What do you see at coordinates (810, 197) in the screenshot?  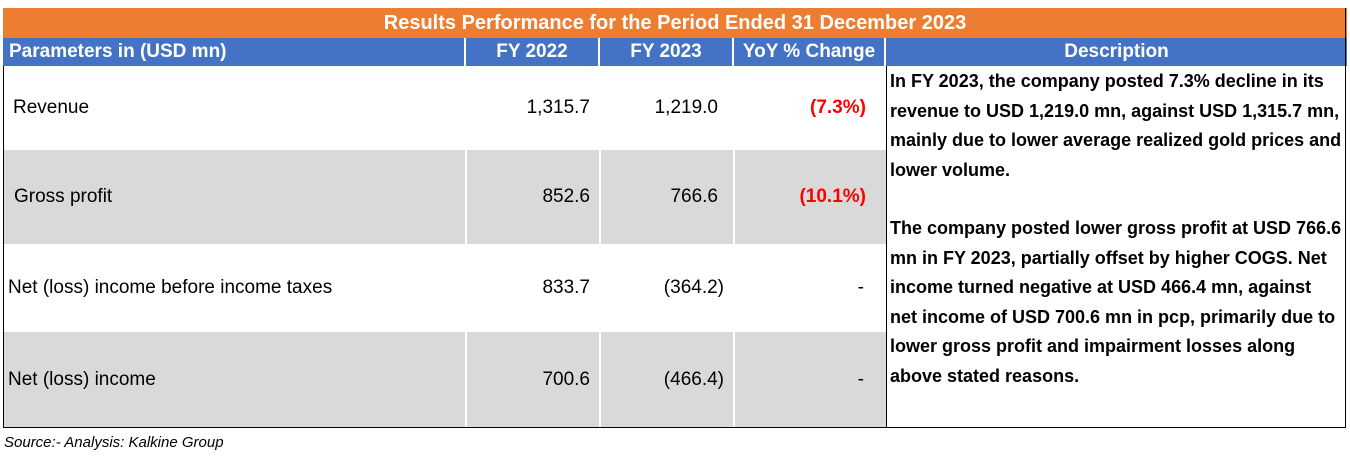 I see `row-gross-profit-yoy: (10.1%)` at bounding box center [810, 197].